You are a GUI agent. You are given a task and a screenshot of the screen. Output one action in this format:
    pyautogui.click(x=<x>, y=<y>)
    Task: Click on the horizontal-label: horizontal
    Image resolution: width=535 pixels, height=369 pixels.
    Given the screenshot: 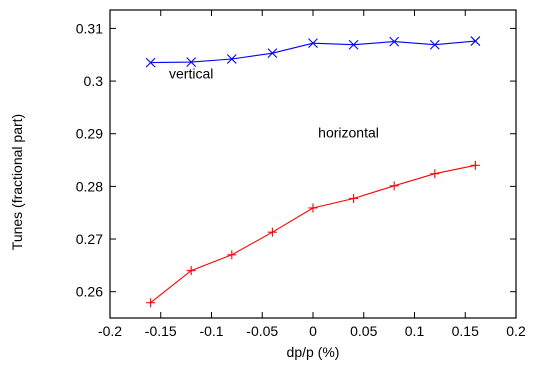 What is the action you would take?
    pyautogui.click(x=348, y=132)
    